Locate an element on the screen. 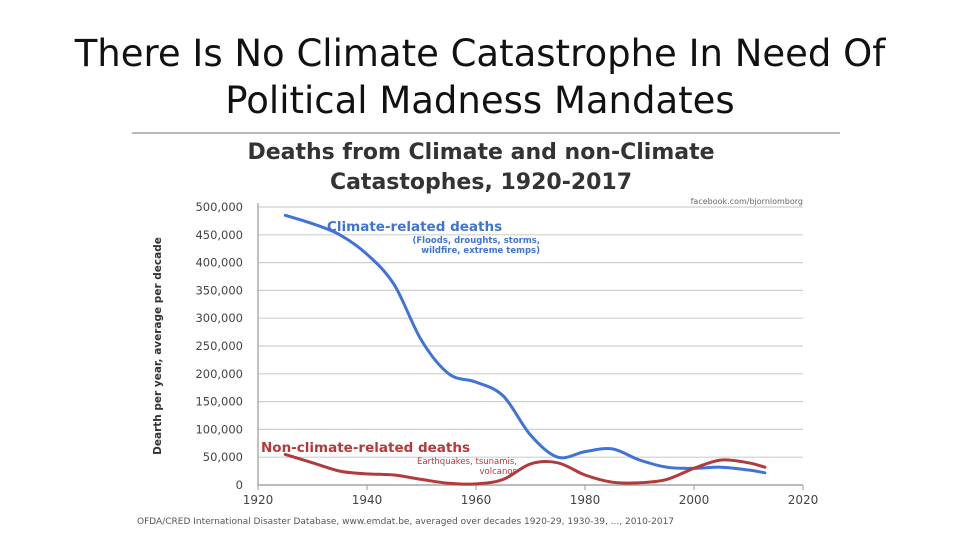 The width and height of the screenshot is (960, 540). chart-title-line1: Deaths from Climate and non-Climate is located at coordinates (480, 152).